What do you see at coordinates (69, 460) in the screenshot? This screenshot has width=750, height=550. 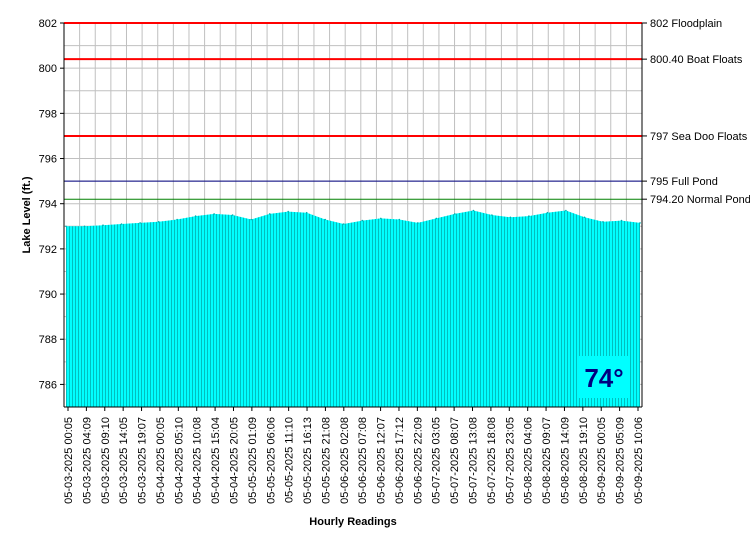 I see `x-tick-label: 05-03-2025 00:05` at bounding box center [69, 460].